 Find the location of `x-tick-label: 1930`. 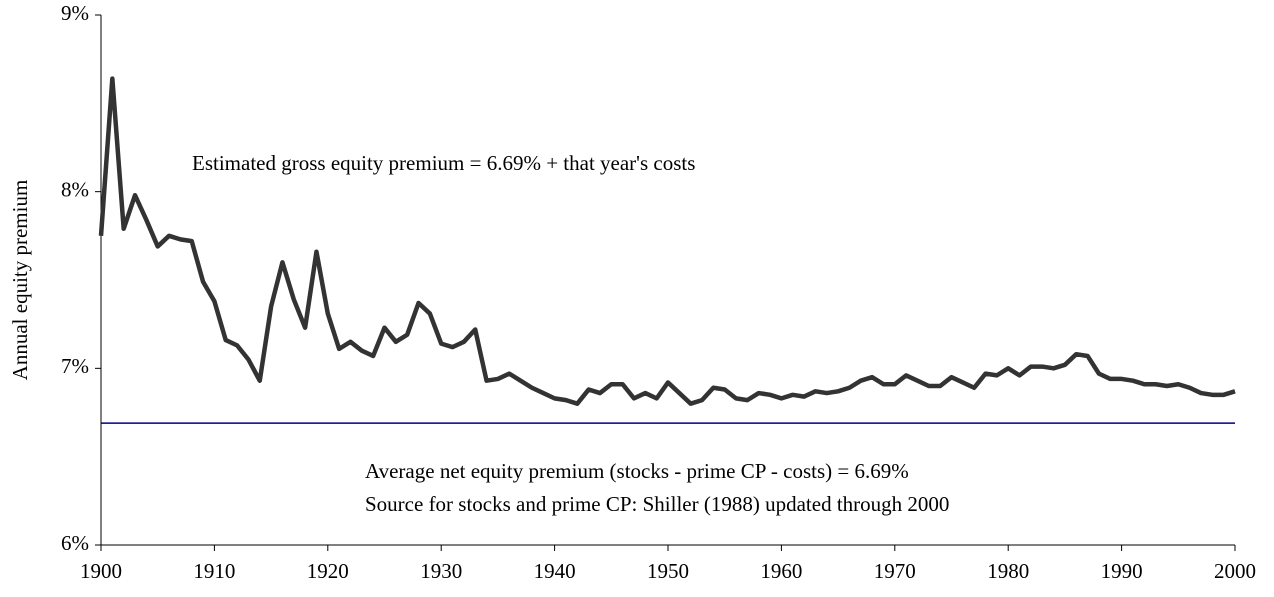

x-tick-label: 1930 is located at coordinates (441, 571).